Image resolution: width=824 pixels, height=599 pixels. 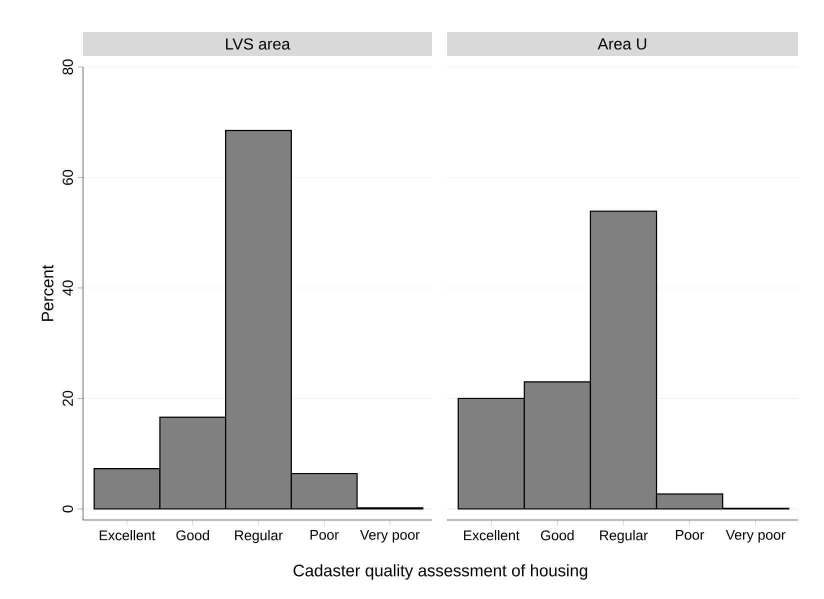 What do you see at coordinates (48, 292) in the screenshot?
I see `y-axis-title: Percent` at bounding box center [48, 292].